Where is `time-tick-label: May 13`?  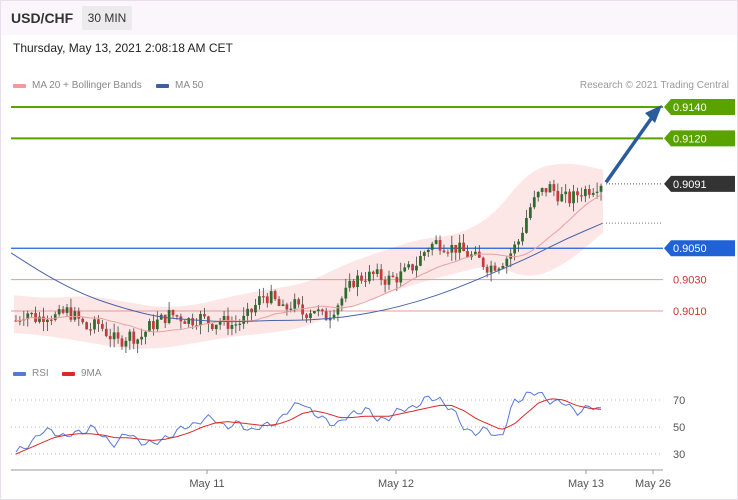
time-tick-label: May 13 is located at coordinates (586, 484).